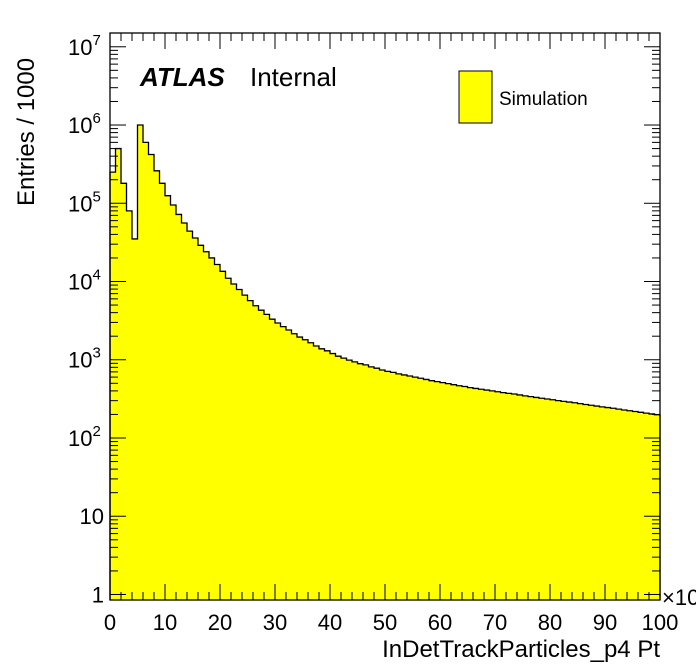 The height and width of the screenshot is (672, 696). I want to click on x-axis-title: InDetTrackParticles_p4 Pt, so click(521, 649).